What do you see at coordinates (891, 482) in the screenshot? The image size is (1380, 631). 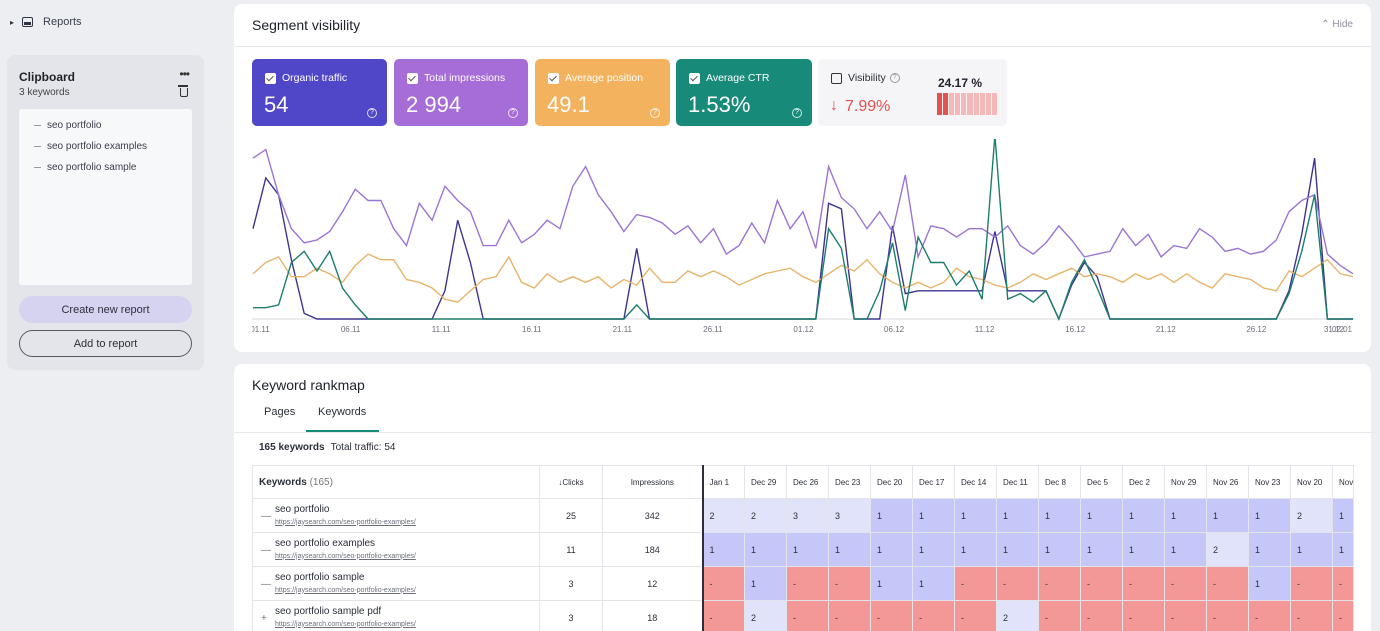 I see `date-column-header: Dec 20` at bounding box center [891, 482].